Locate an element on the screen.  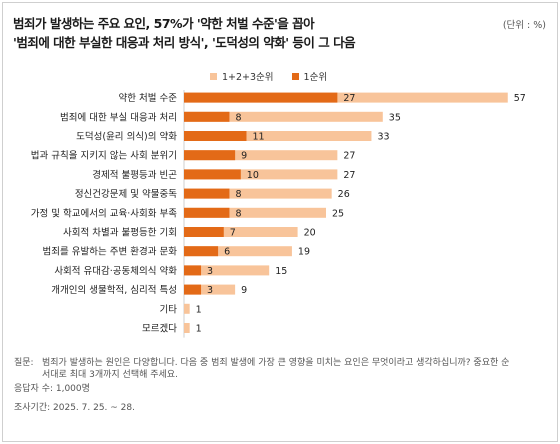
question-label: 질문: is located at coordinates (24, 363).